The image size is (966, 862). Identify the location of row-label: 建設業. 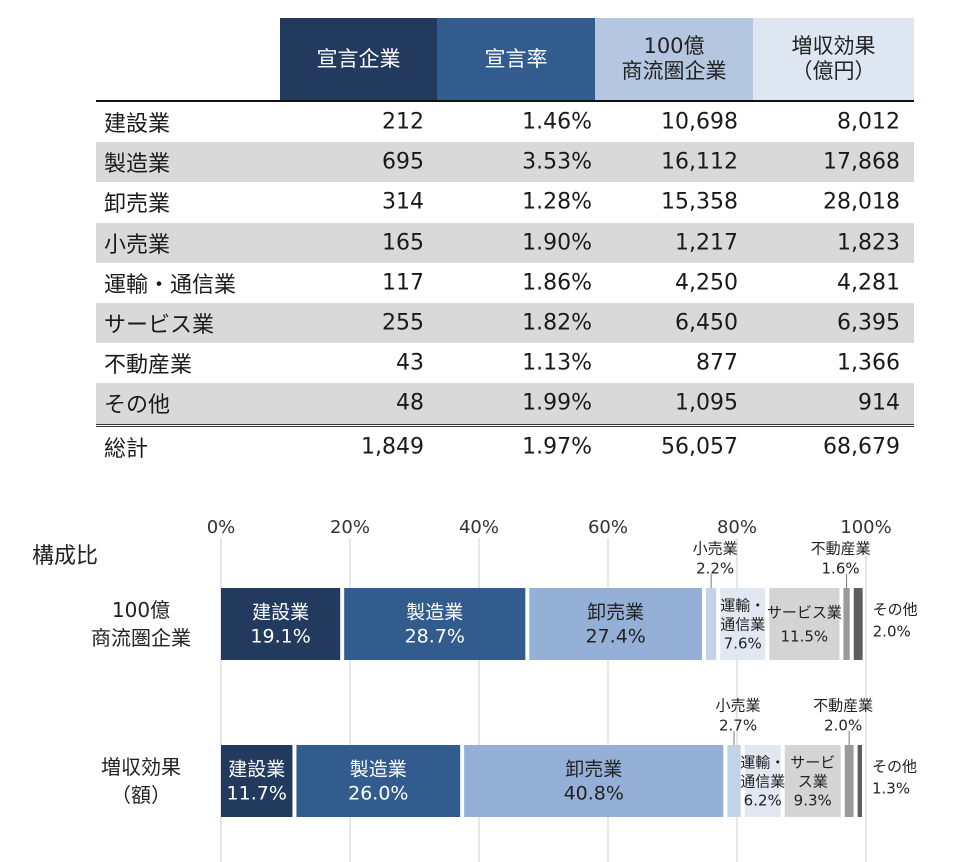
(137, 125).